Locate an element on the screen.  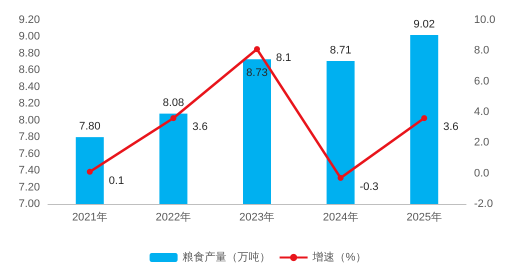
y-tick-label: 8.00 is located at coordinates (29, 120).